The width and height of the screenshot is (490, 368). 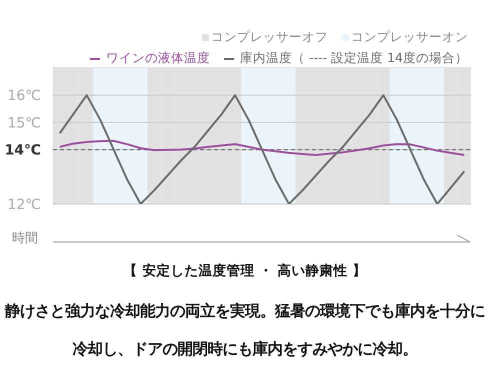 I want to click on legend-label: コンプレッサーオン, so click(x=409, y=36).